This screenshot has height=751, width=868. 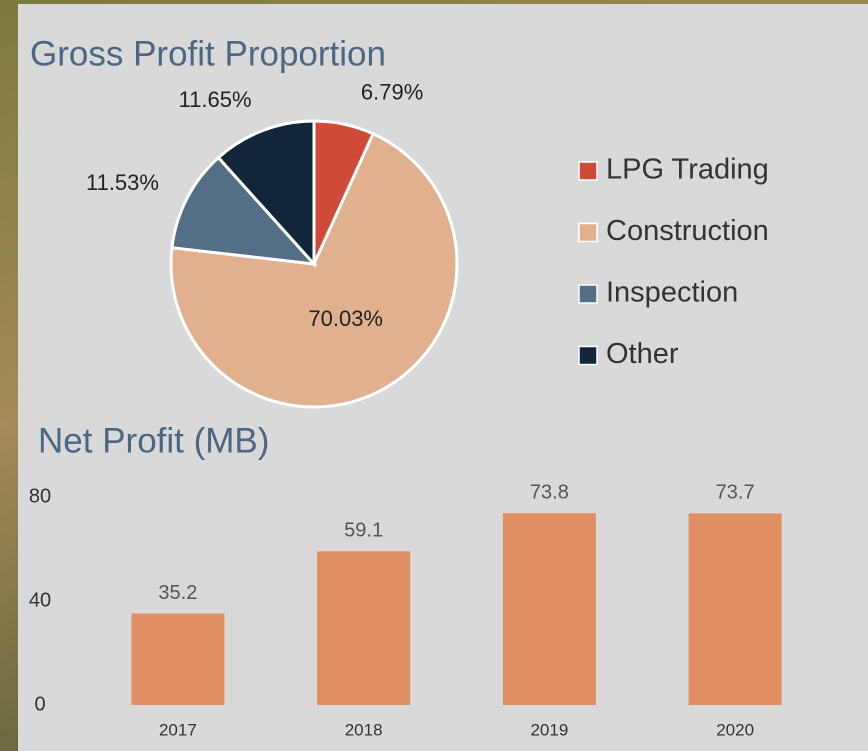 What do you see at coordinates (642, 354) in the screenshot?
I see `legend-label: Other` at bounding box center [642, 354].